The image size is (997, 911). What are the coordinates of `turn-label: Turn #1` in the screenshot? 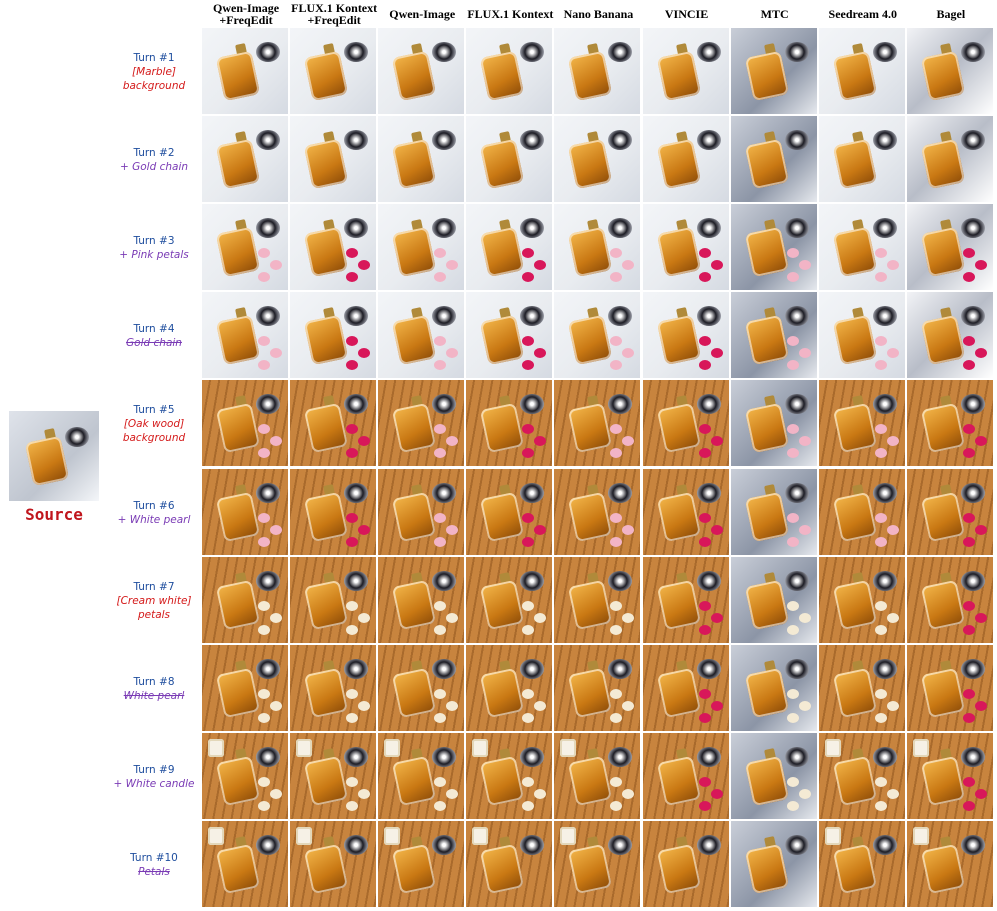 It's located at (154, 58).